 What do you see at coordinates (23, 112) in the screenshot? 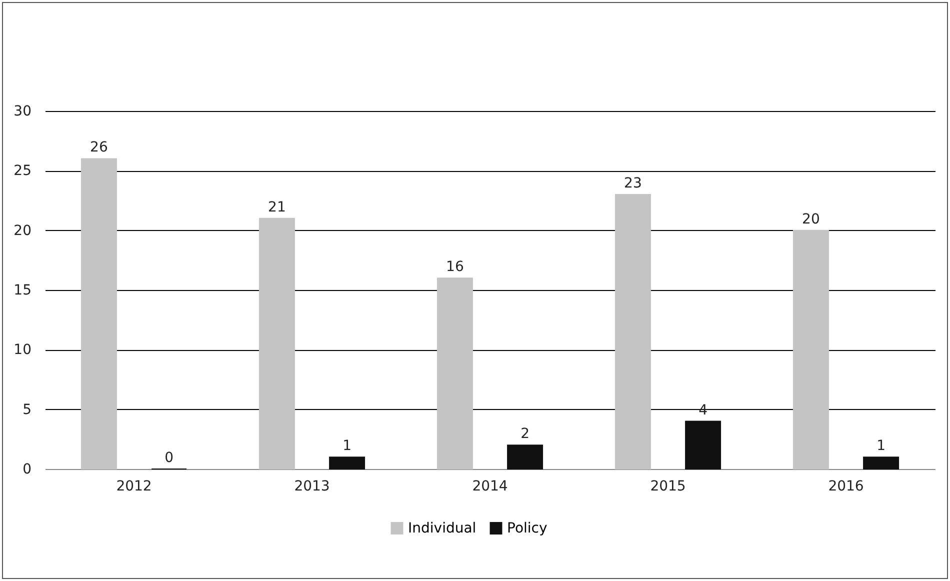
I see `y-tick-label: 30` at bounding box center [23, 112].